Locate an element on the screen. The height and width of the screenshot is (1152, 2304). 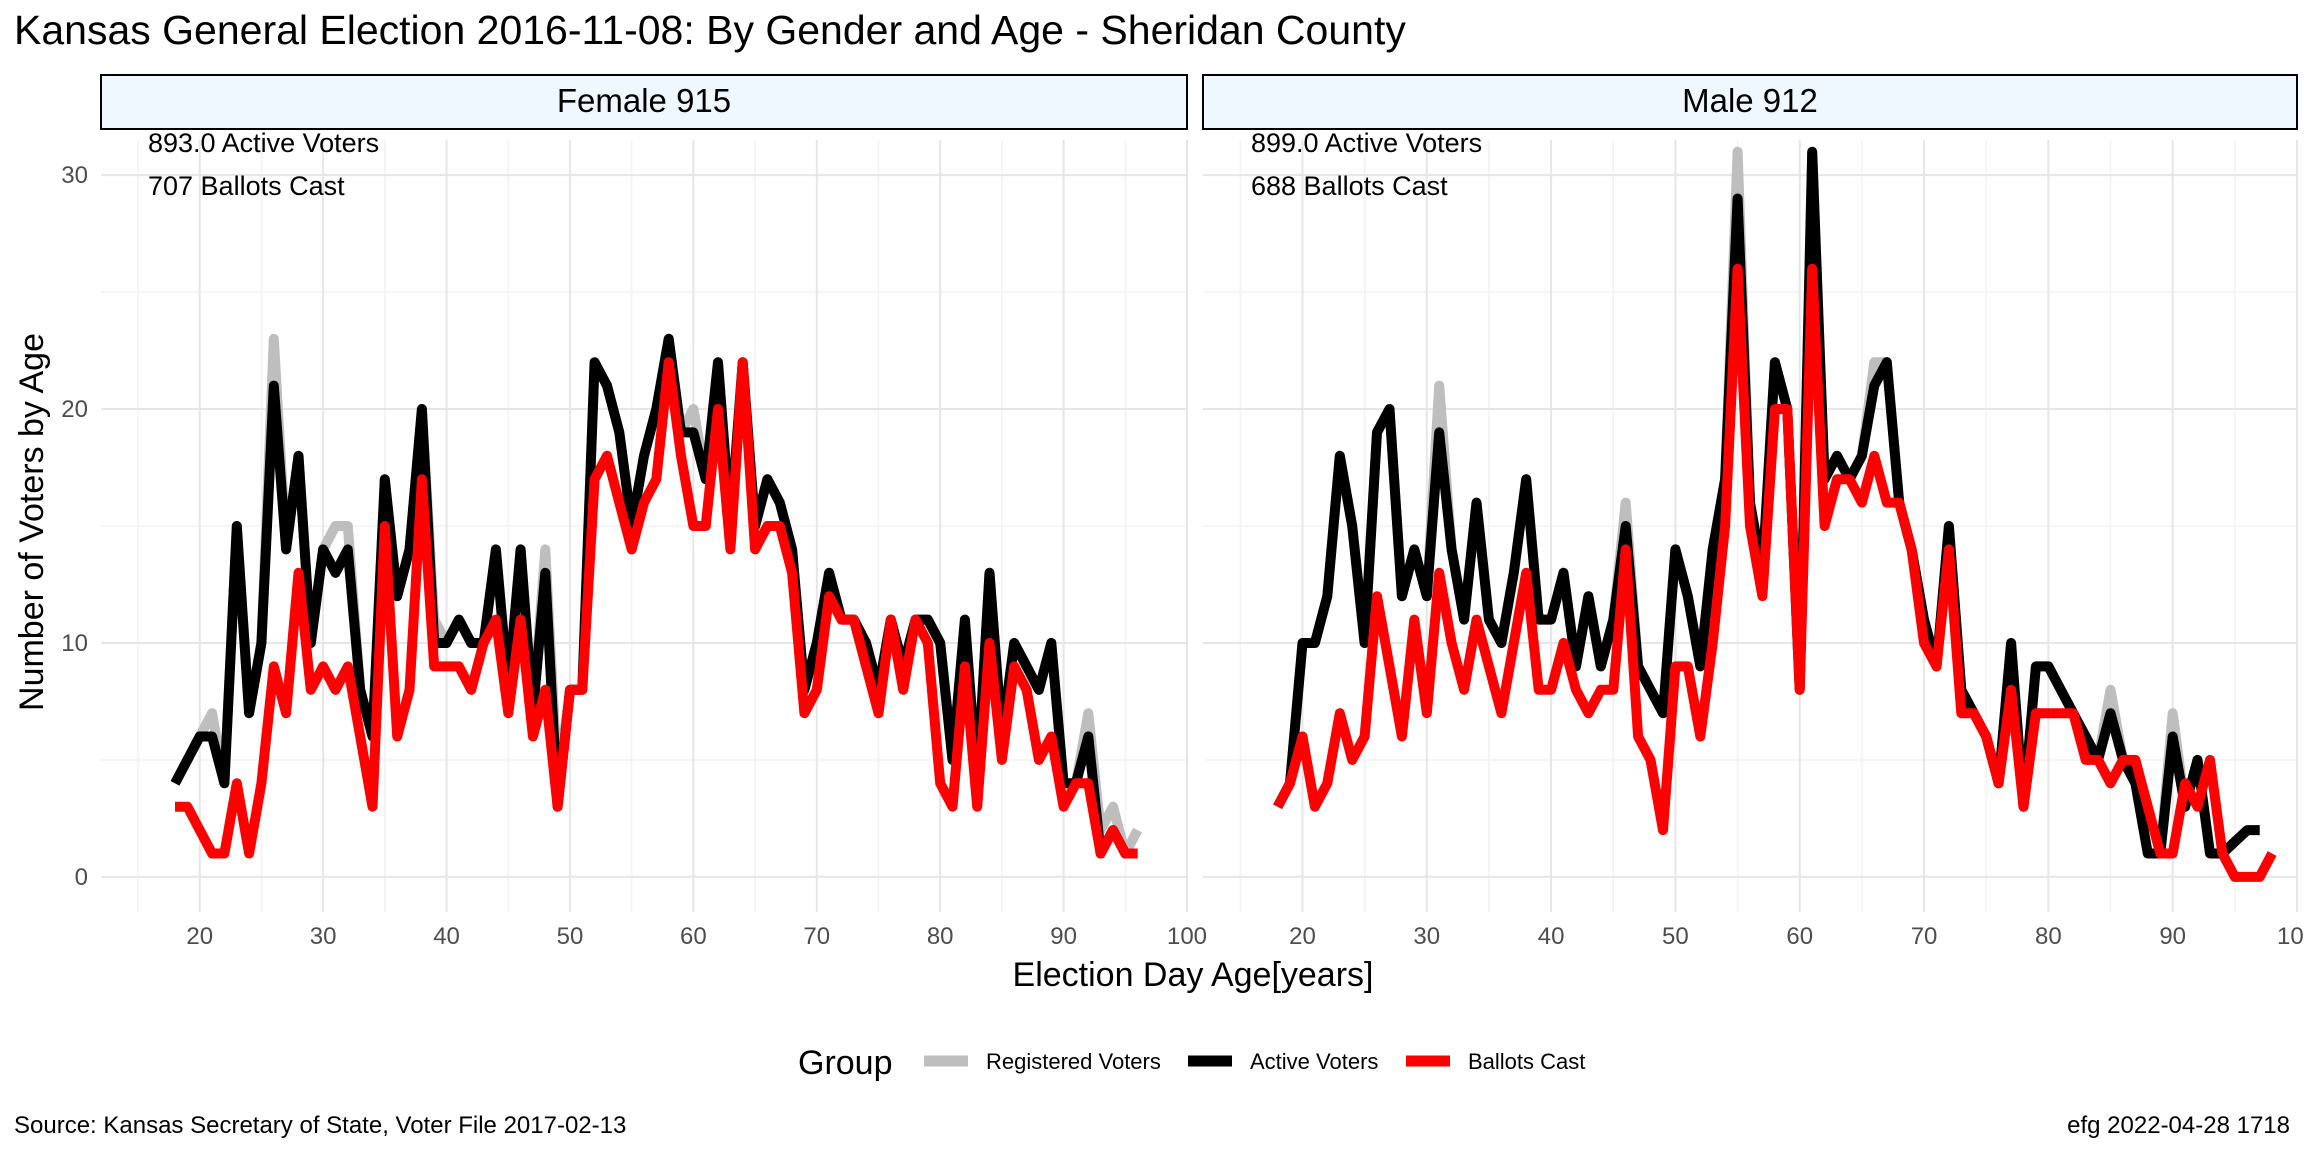
legend-label-active-voters: Active Voters is located at coordinates (1314, 1061).